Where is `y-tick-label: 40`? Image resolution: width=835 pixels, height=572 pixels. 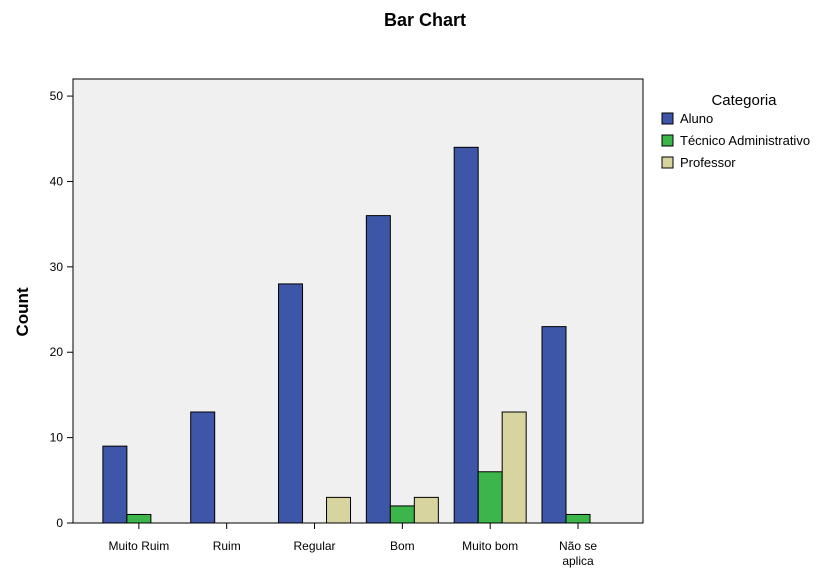 y-tick-label: 40 is located at coordinates (57, 181).